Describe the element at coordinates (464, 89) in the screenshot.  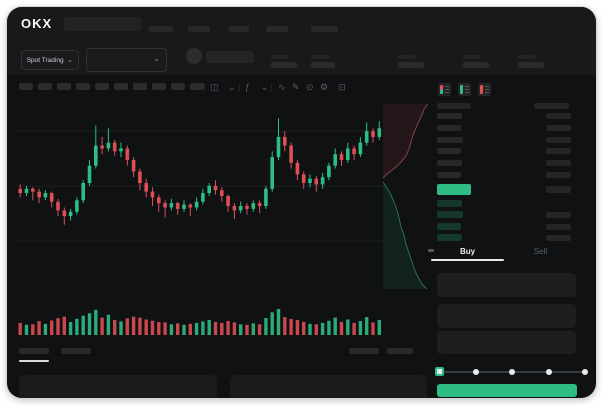
I see `orderbook-view-bids-icon` at that location.